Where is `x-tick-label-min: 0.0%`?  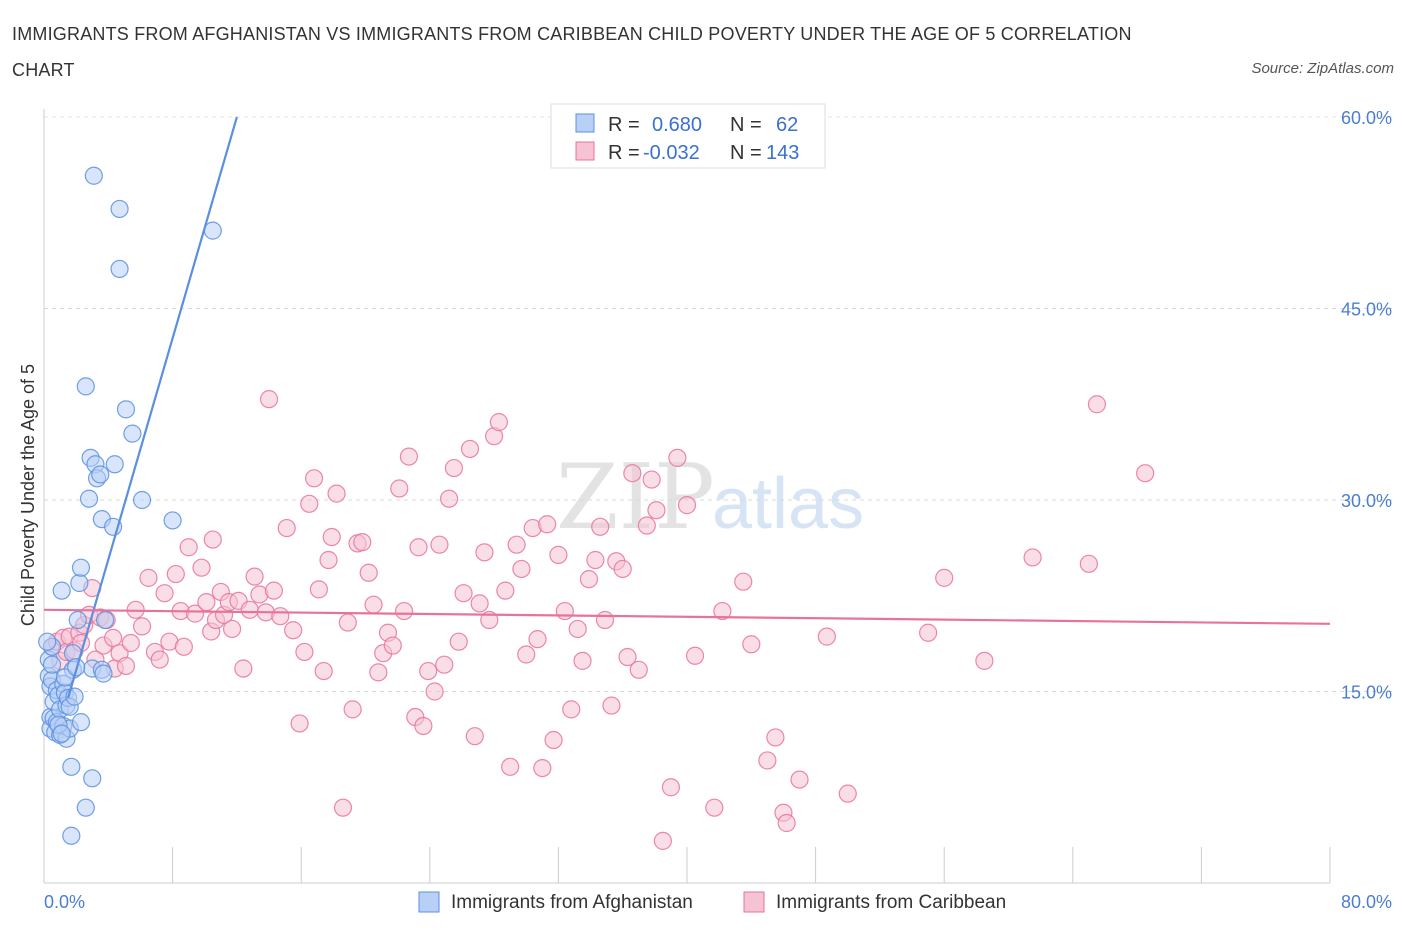 x-tick-label-min: 0.0% is located at coordinates (64, 902).